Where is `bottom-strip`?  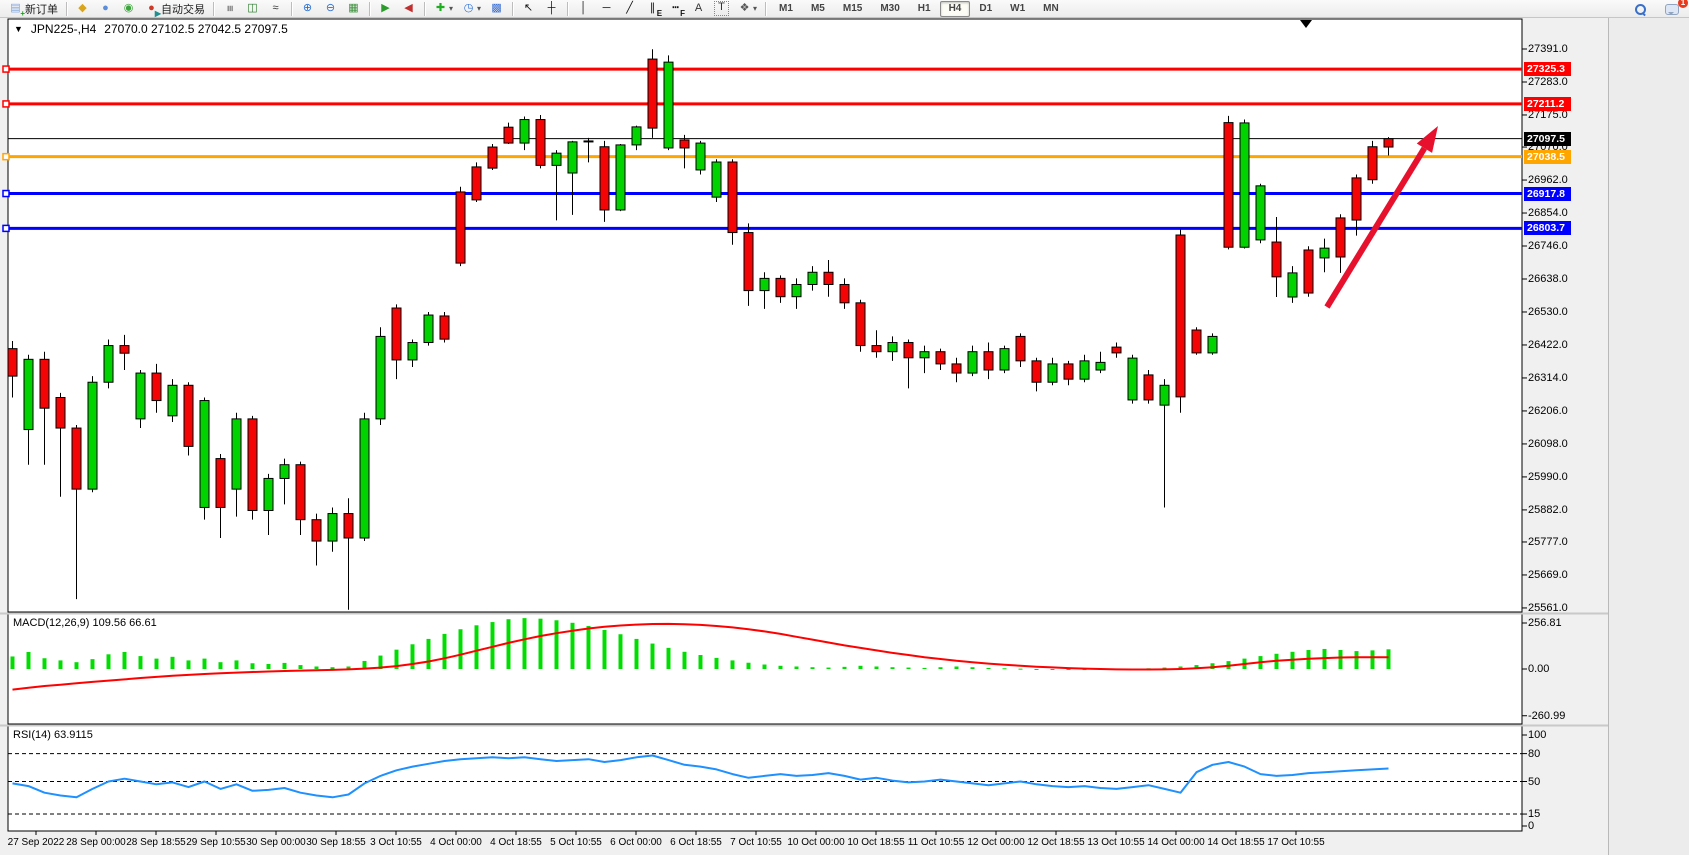
bottom-strip is located at coordinates (804, 853).